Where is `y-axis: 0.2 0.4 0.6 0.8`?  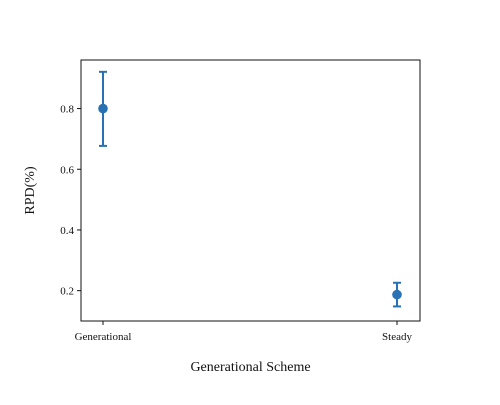 y-axis: 0.2 0.4 0.6 0.8 is located at coordinates (70, 201).